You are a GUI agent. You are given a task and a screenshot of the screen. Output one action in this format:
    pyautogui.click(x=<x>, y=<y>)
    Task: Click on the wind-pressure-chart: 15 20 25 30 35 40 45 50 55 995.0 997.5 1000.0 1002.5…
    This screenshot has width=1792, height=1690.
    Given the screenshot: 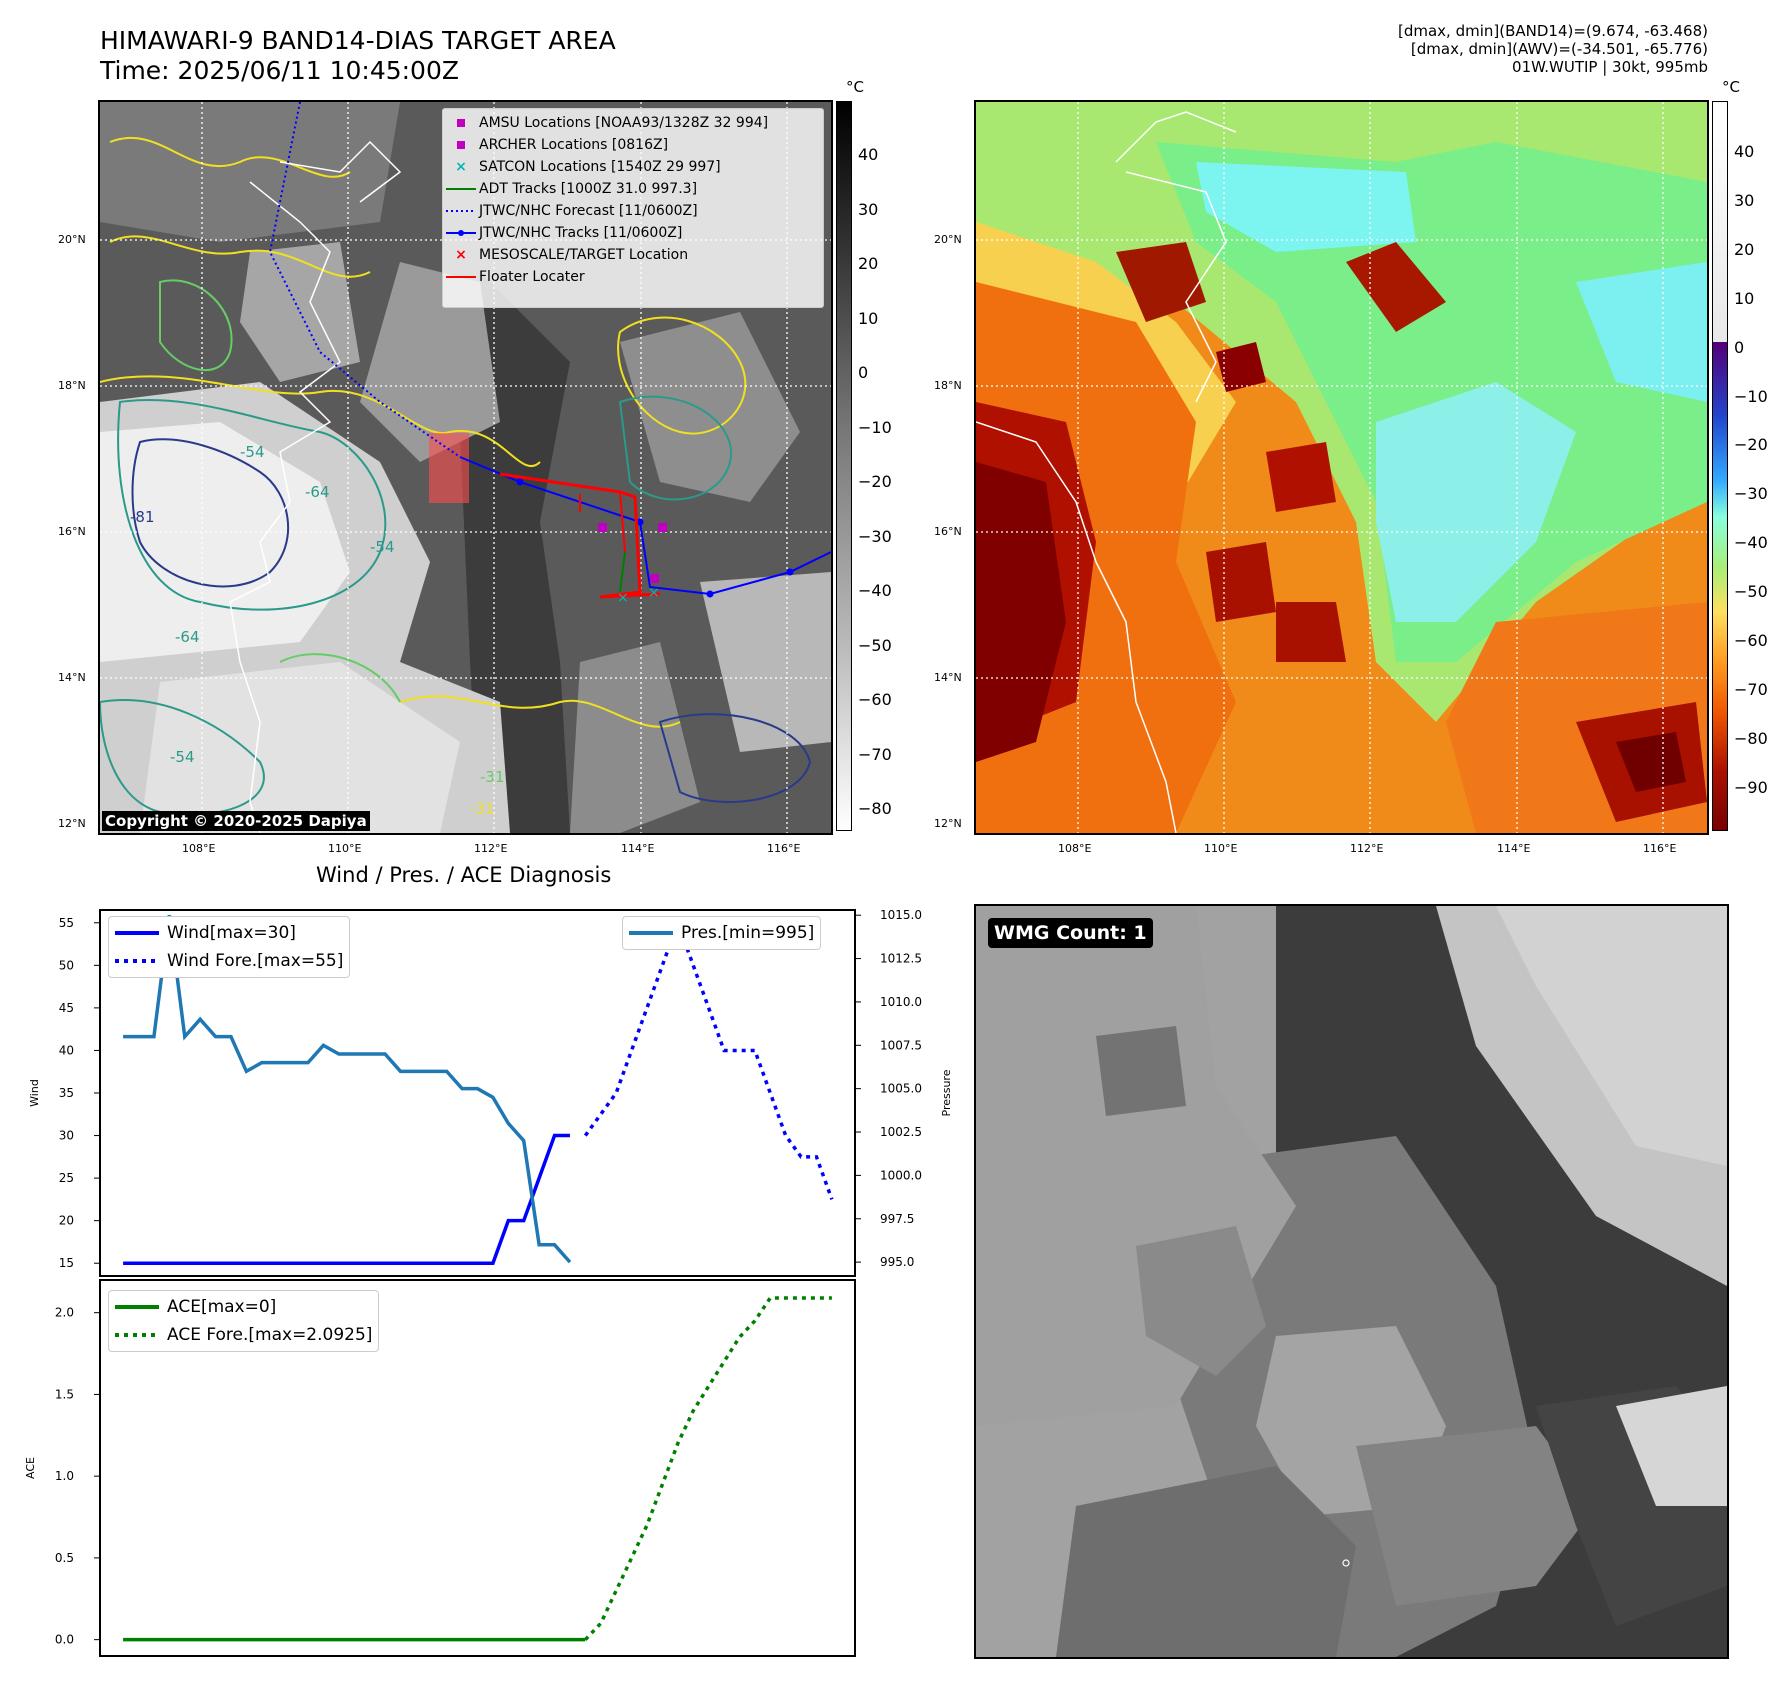 What is the action you would take?
    pyautogui.click(x=490, y=1092)
    